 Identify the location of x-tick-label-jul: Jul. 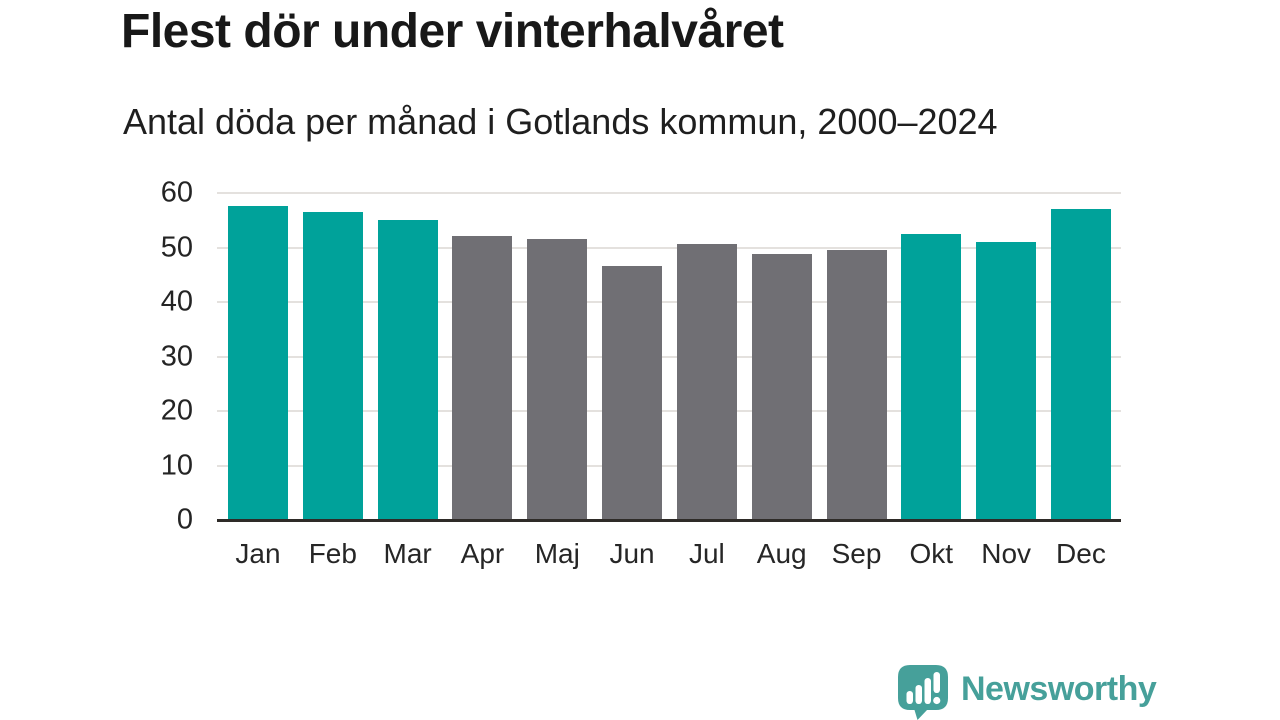
(706, 553).